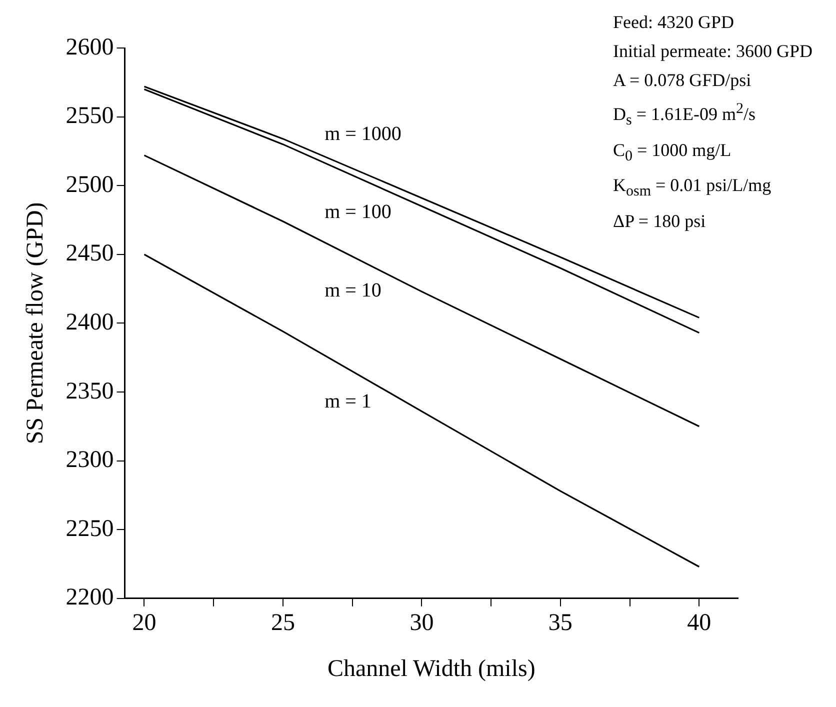 This screenshot has height=707, width=836. What do you see at coordinates (682, 80) in the screenshot?
I see `annotation: A = 0.078 GFD/psi` at bounding box center [682, 80].